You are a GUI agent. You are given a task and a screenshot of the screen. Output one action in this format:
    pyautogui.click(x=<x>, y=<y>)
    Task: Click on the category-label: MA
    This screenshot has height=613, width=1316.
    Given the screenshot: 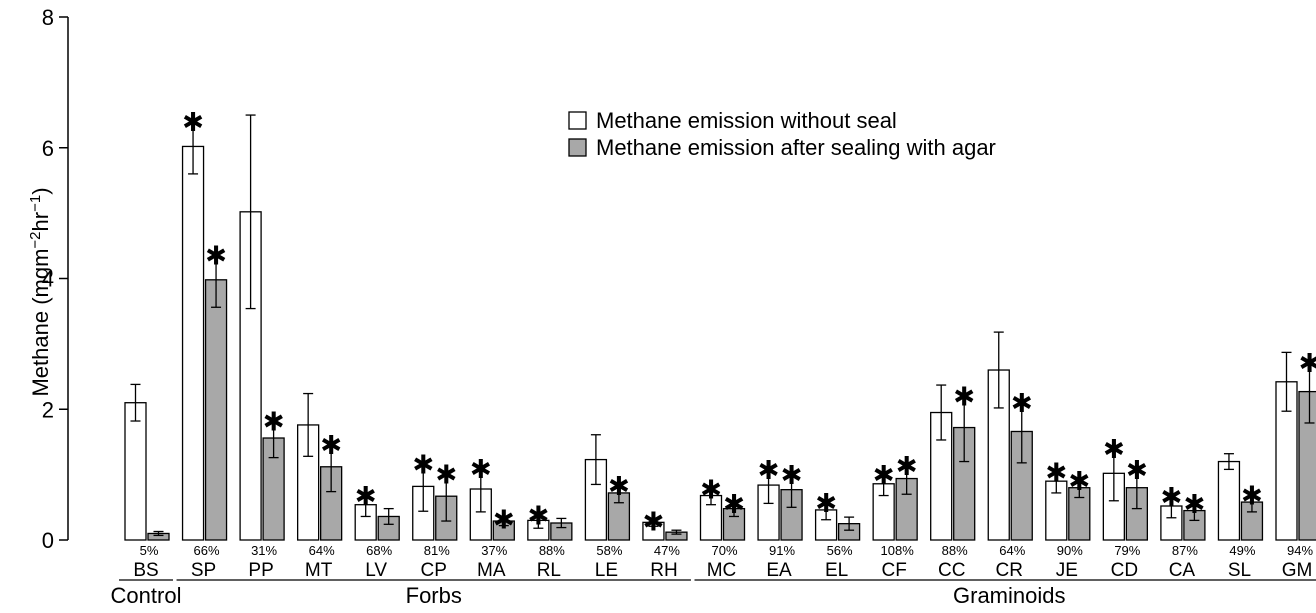 What is the action you would take?
    pyautogui.click(x=491, y=570)
    